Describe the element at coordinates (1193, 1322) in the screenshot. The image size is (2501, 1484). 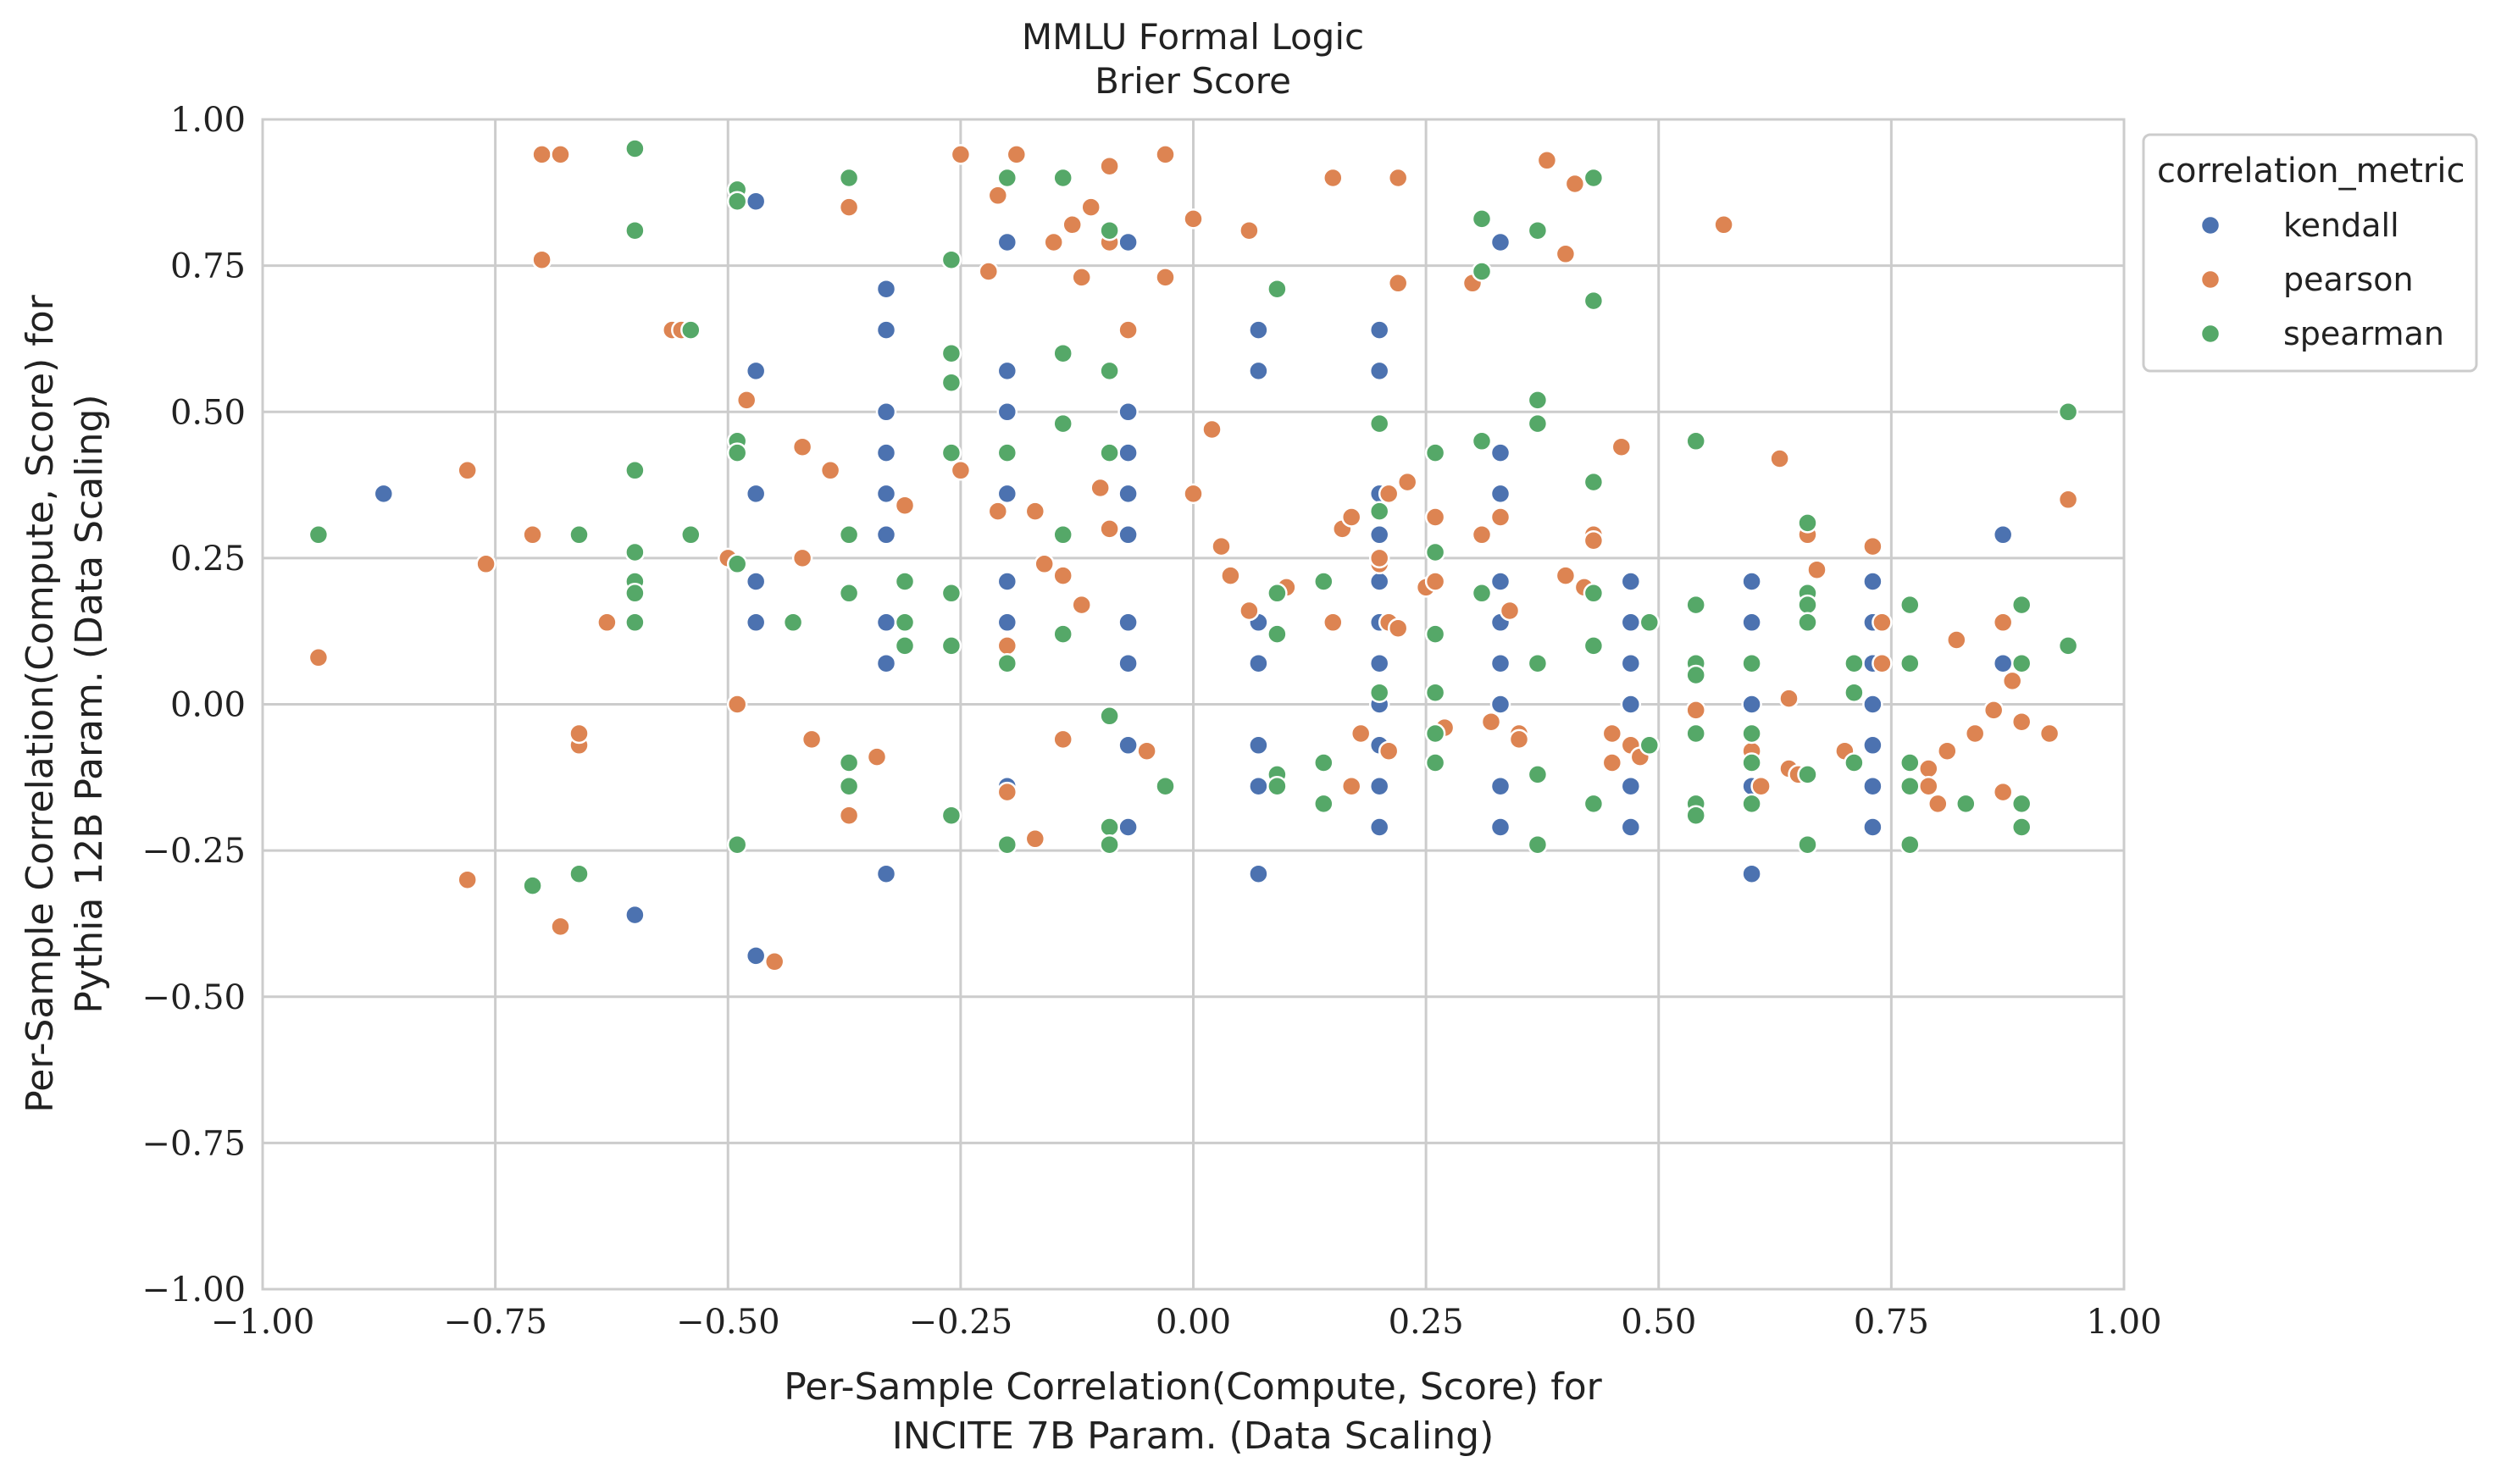
I see `x-tick-label: 0.00` at that location.